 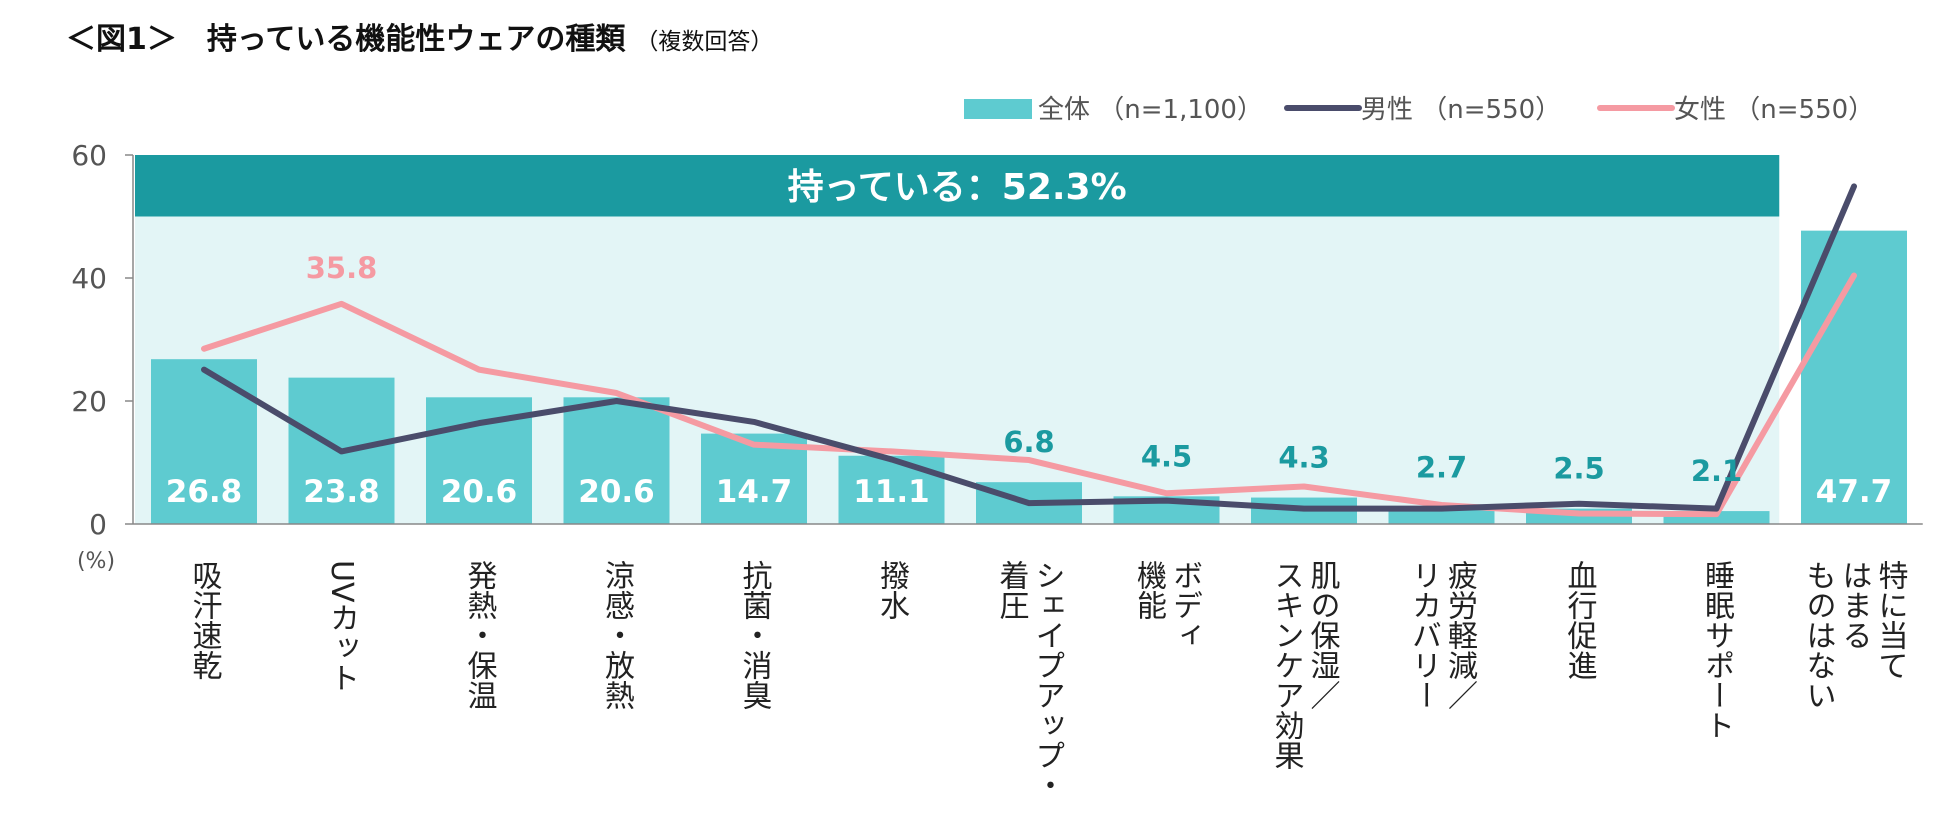 I want to click on category-label-10-0: 血行促進, so click(x=1580, y=620).